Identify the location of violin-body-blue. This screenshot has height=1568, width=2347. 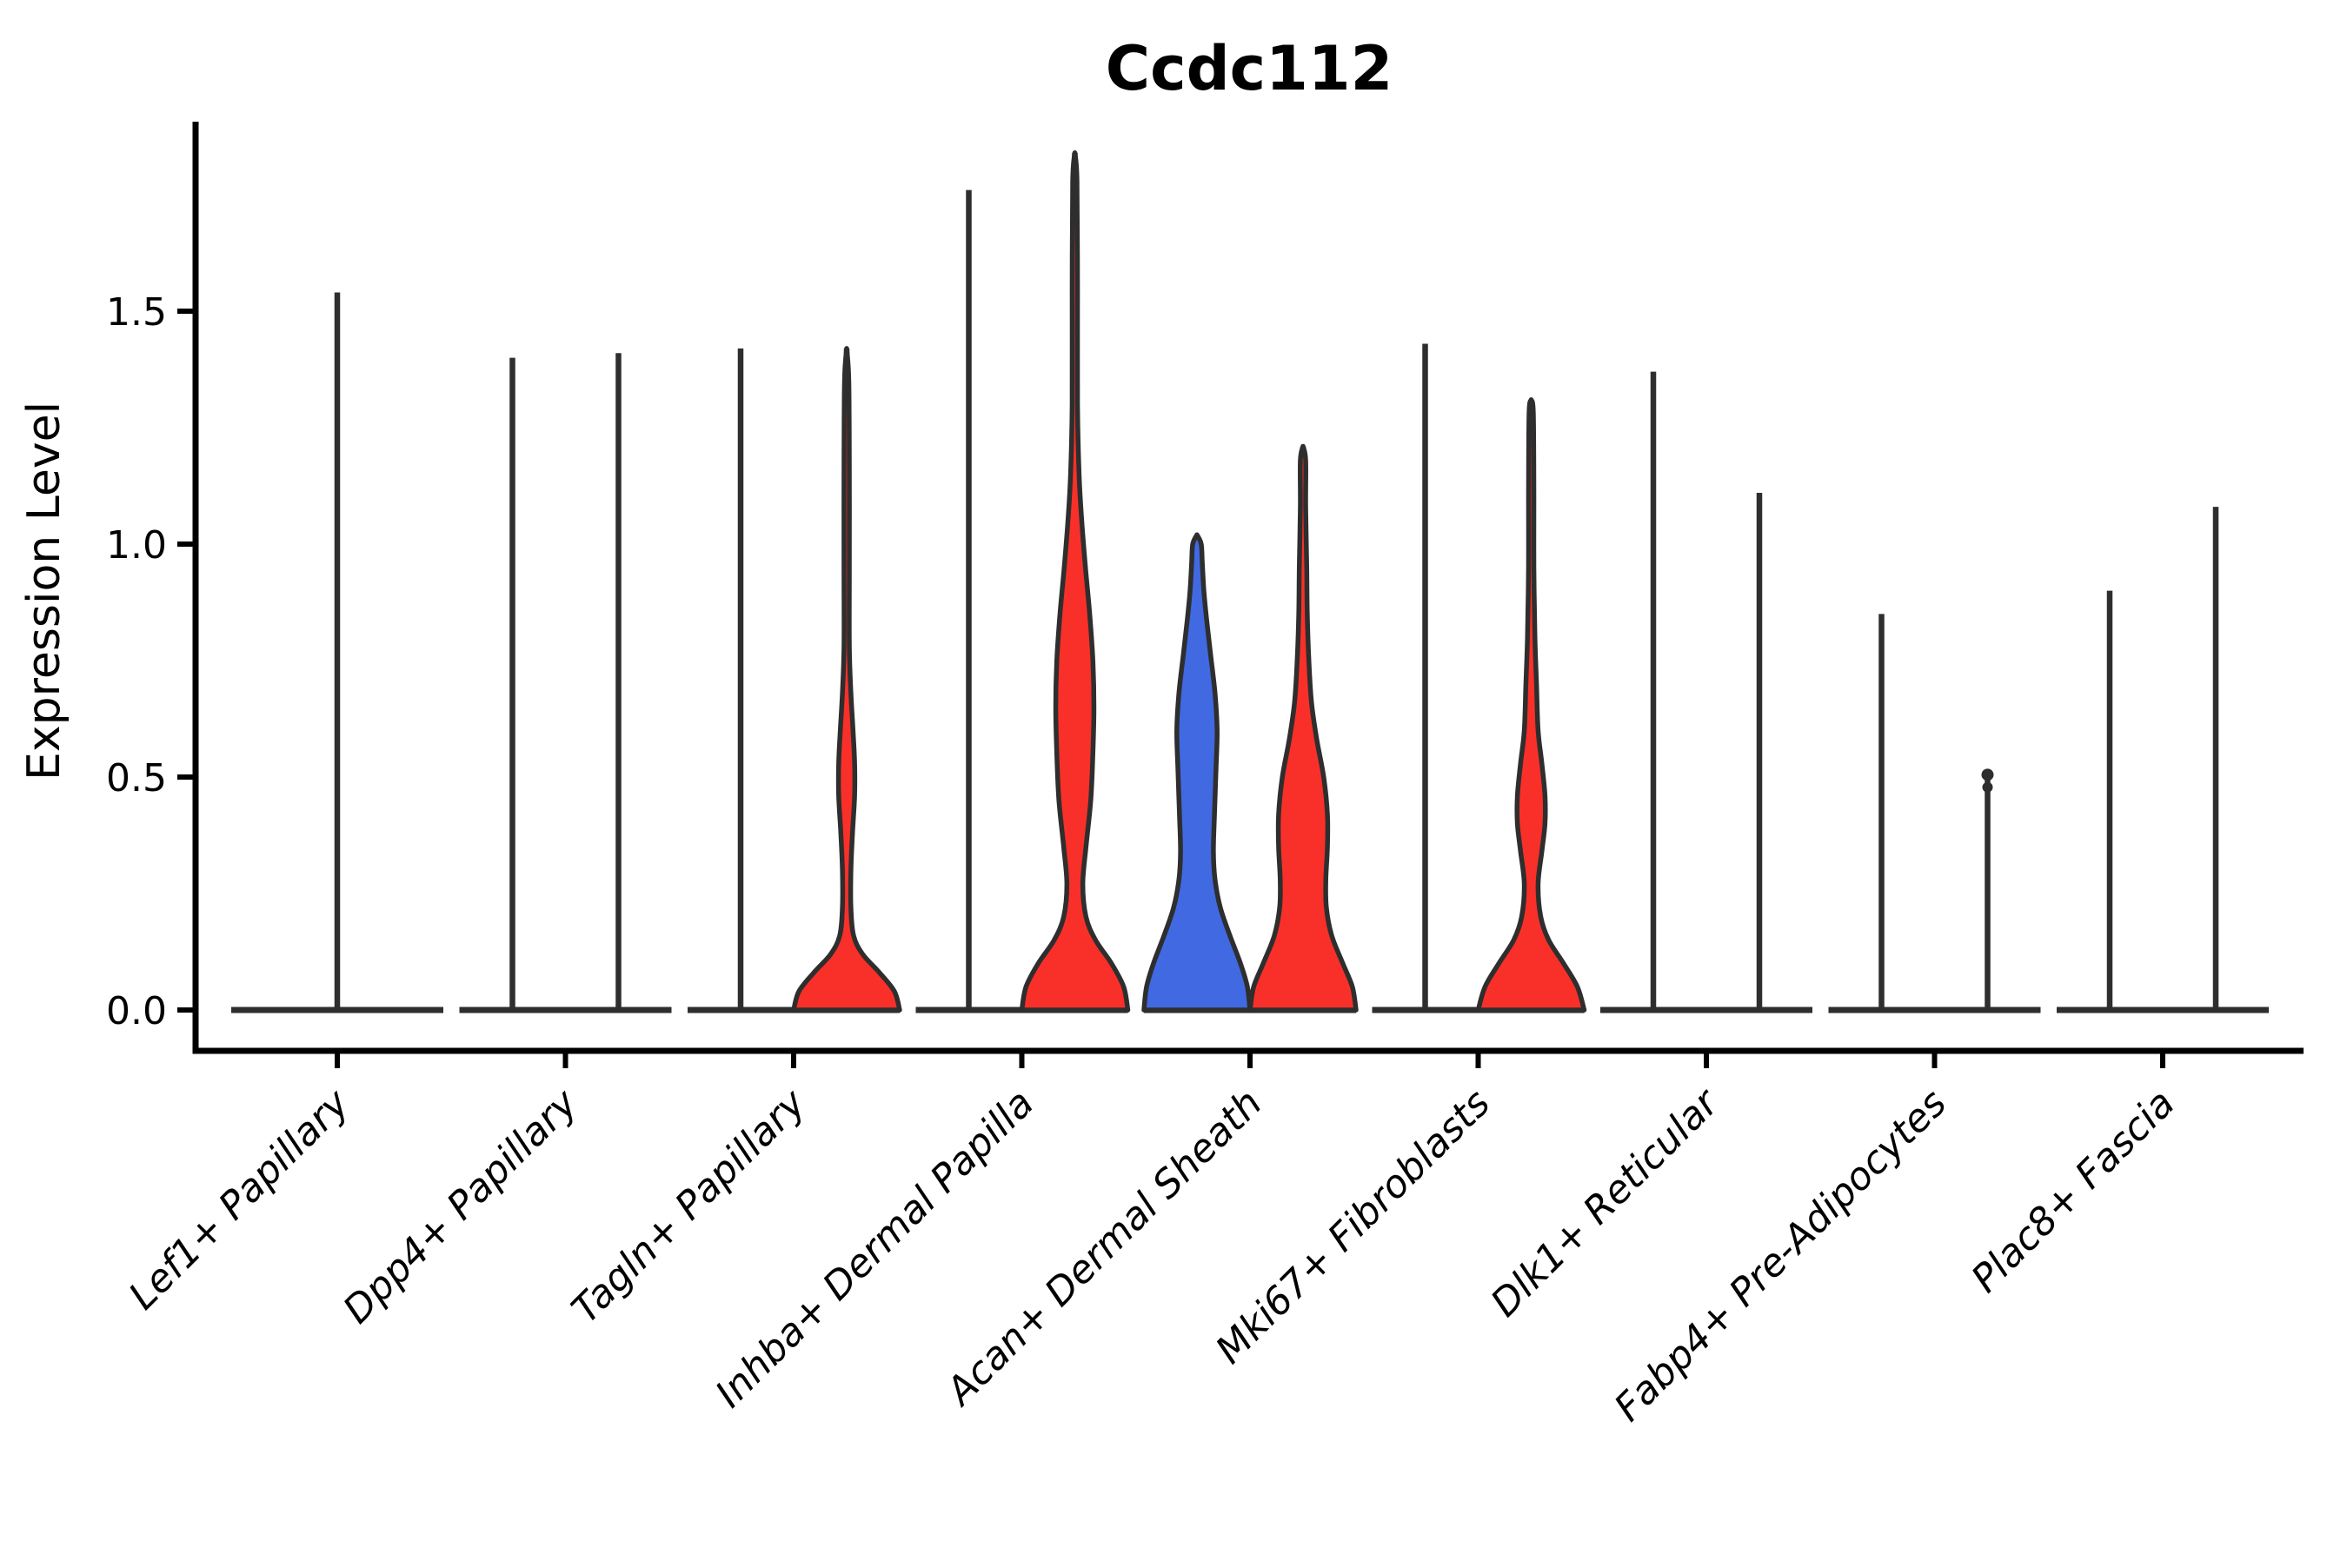
(1197, 772).